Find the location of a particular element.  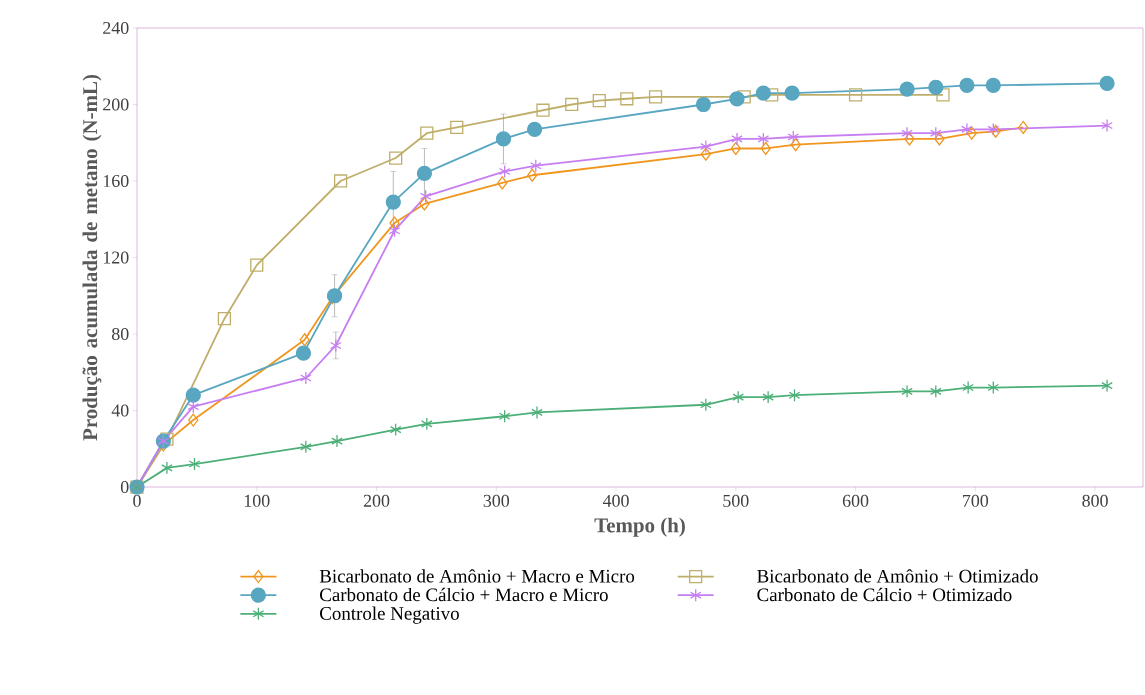

y-tick-label: 120 is located at coordinates (116, 257).